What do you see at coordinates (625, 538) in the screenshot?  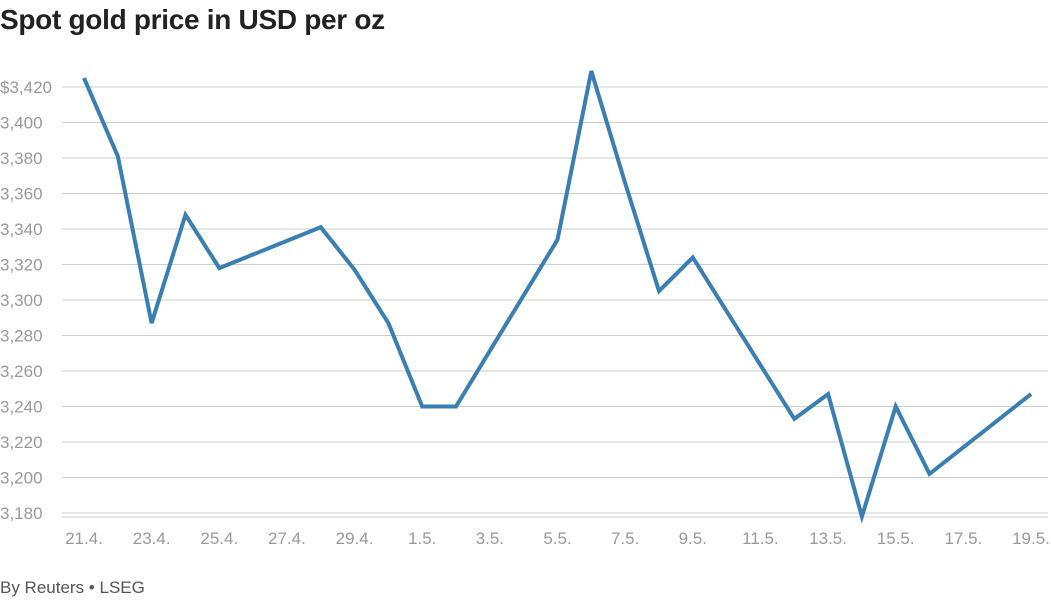 I see `x-tick-label: 7.5.` at bounding box center [625, 538].